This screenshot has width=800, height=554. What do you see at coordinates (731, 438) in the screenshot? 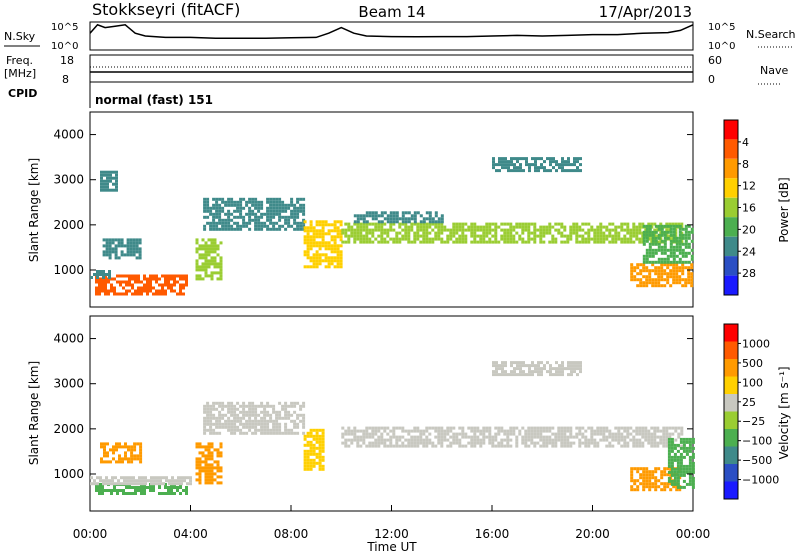
I see `colorbar-swatch` at bounding box center [731, 438].